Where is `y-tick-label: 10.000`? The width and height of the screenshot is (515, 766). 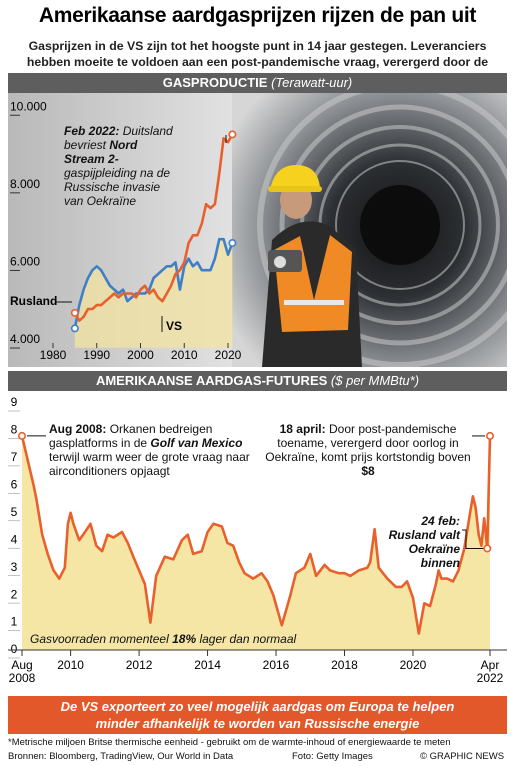 y-tick-label: 10.000 is located at coordinates (28, 106).